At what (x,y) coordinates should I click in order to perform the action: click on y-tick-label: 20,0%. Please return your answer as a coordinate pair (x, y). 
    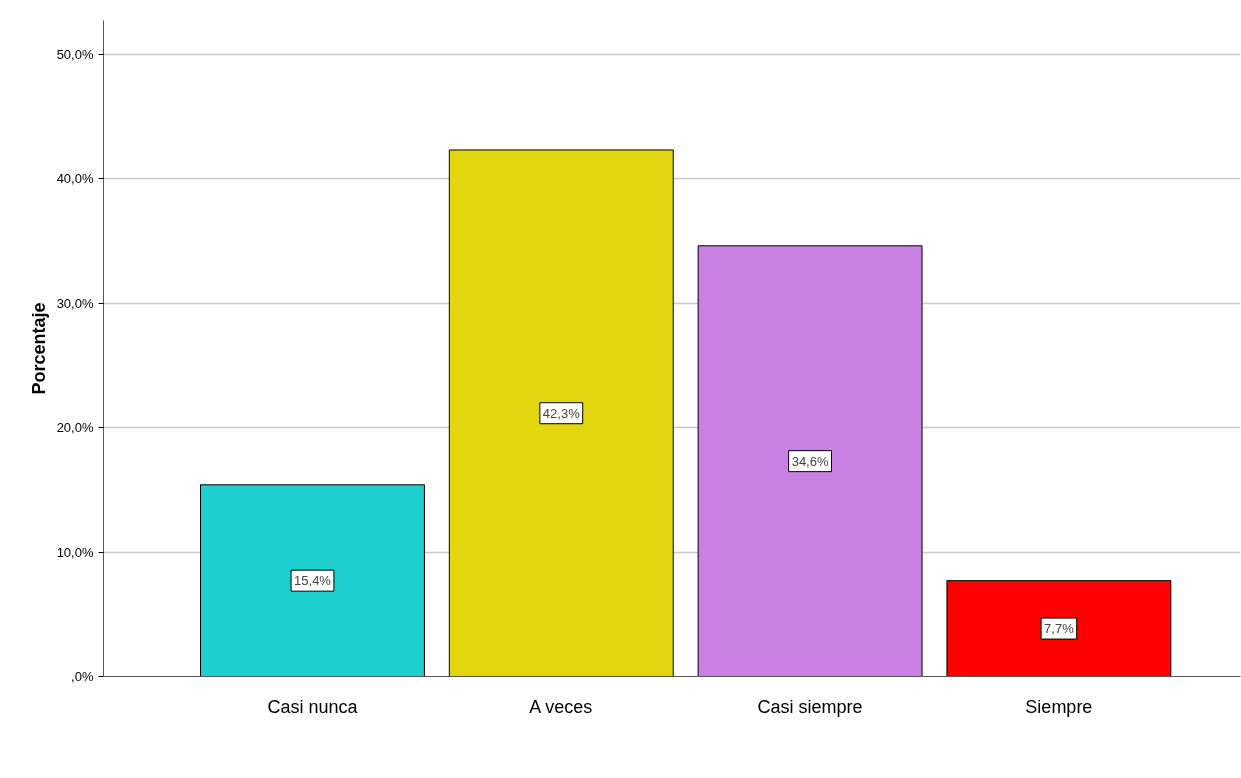
    Looking at the image, I should click on (75, 428).